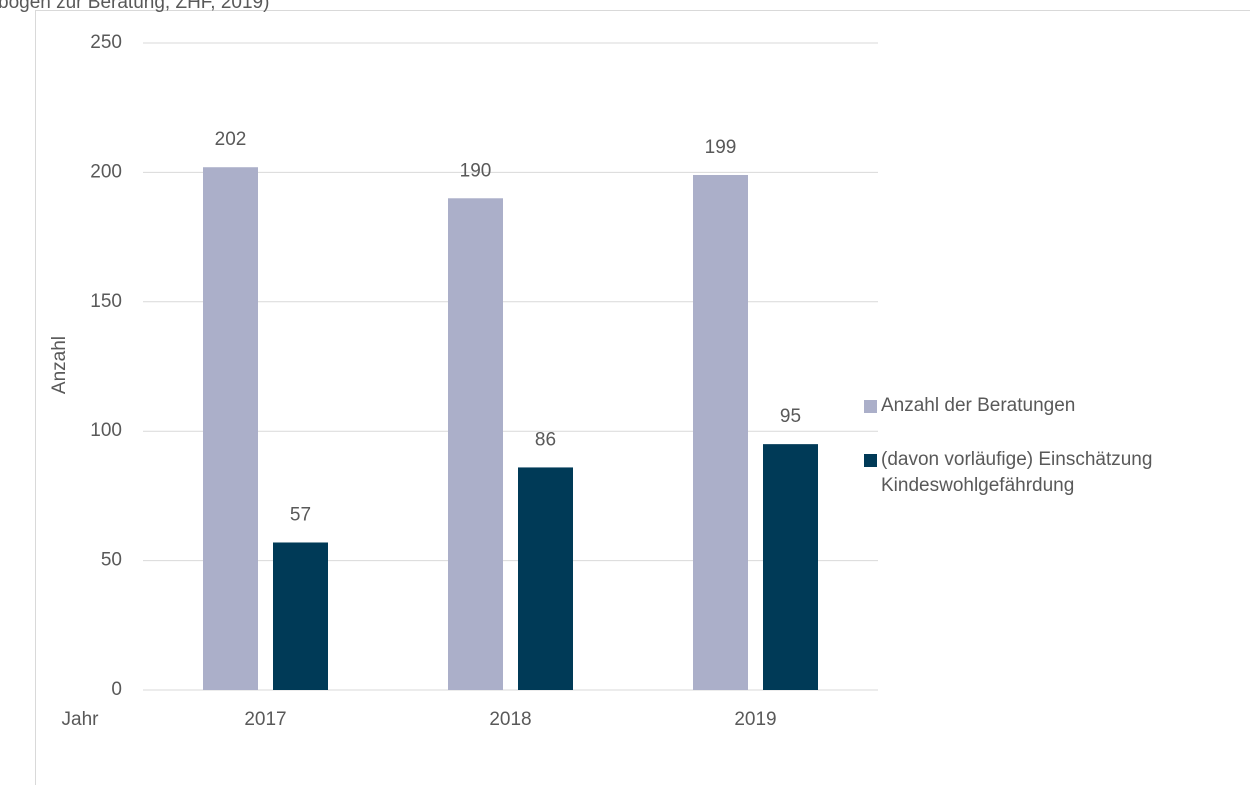  I want to click on legend-label: Anzahl der Beratungen, so click(978, 405).